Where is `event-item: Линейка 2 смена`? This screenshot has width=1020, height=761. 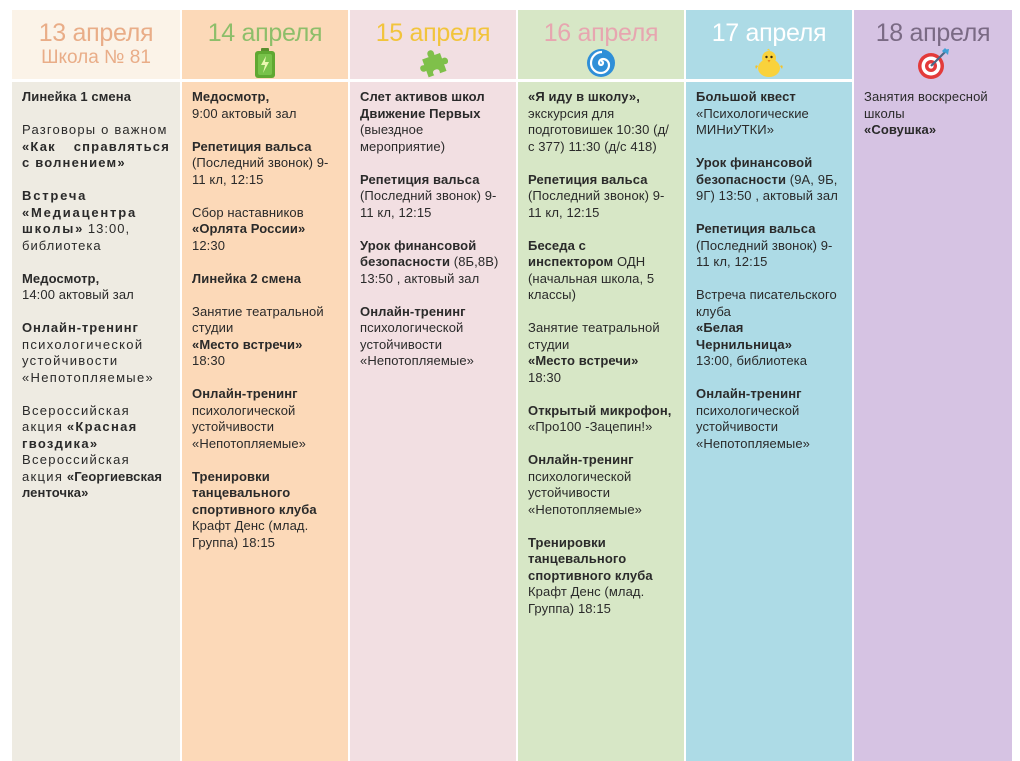
event-item: Линейка 2 смена is located at coordinates (265, 279).